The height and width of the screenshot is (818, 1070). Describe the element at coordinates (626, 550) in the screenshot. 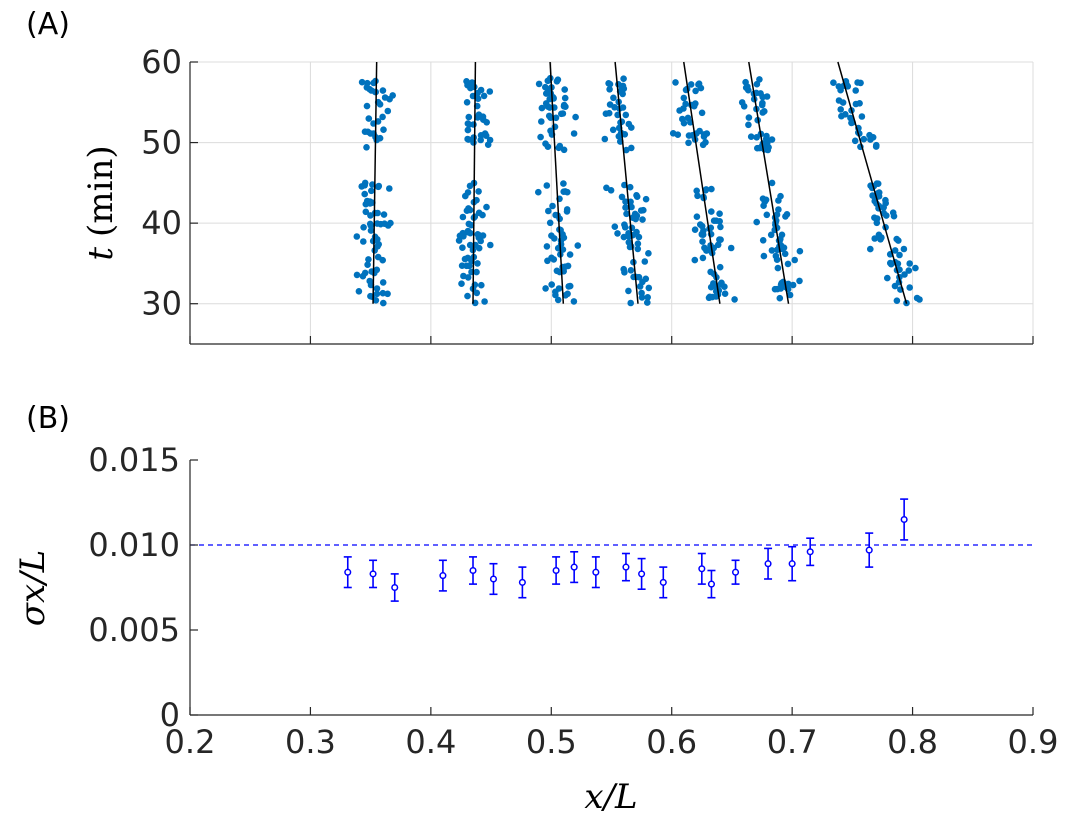

I see `panel-b-points` at that location.